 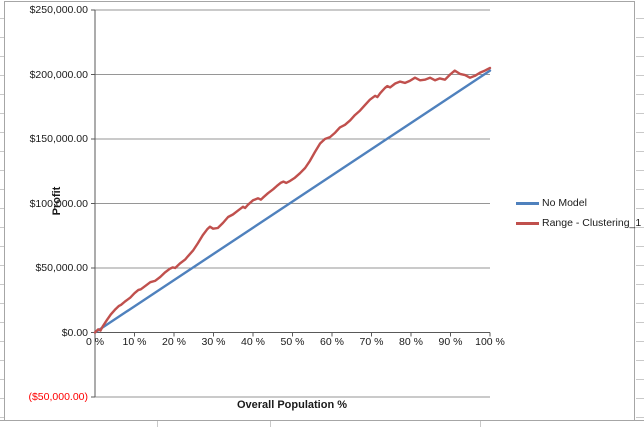 What do you see at coordinates (58, 139) in the screenshot?
I see `y-tick-label: $150,000.00` at bounding box center [58, 139].